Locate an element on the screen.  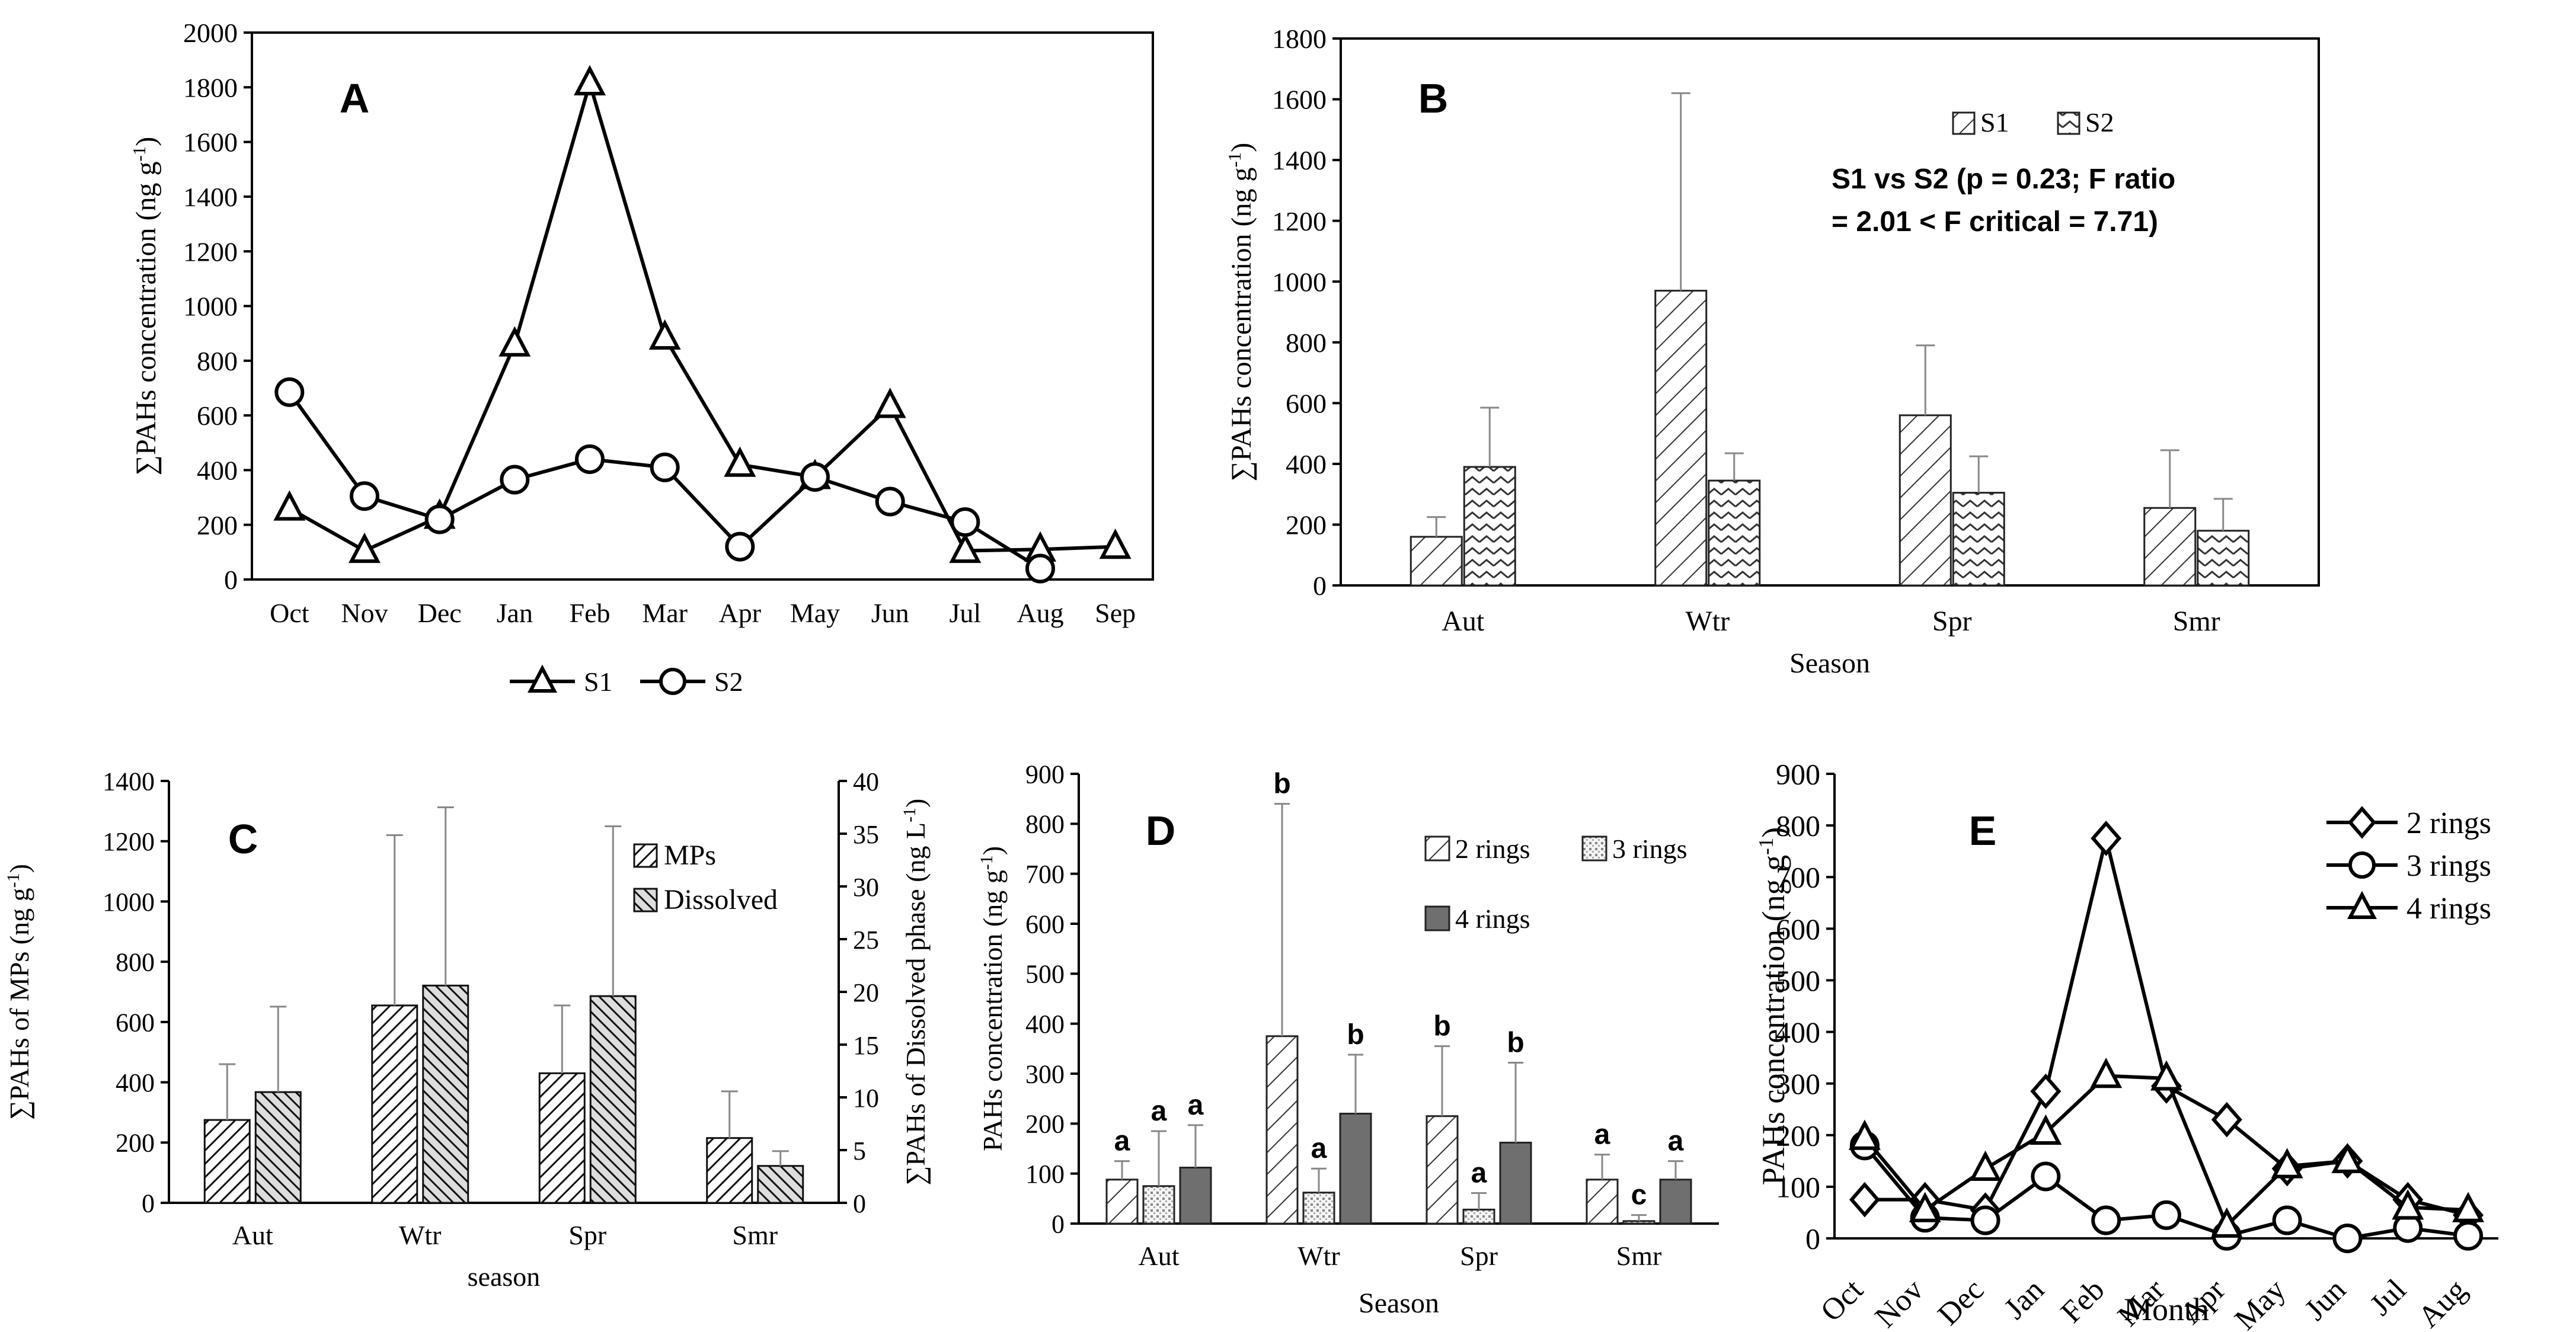
y2-tick-label: 0 is located at coordinates (859, 1203).